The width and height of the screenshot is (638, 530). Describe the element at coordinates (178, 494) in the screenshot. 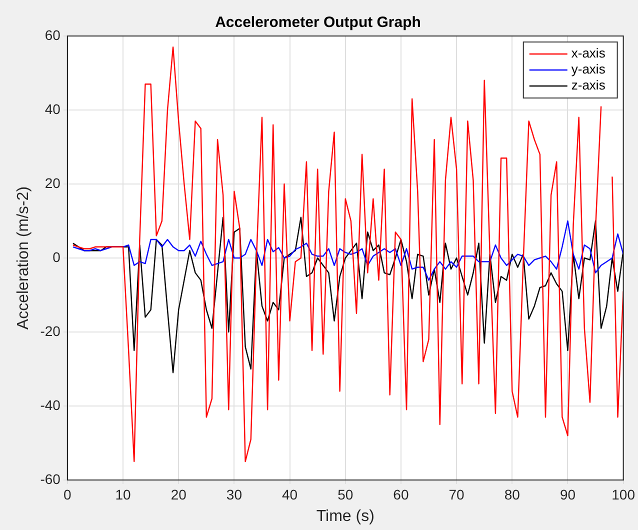

I see `x-tick-label: 20` at that location.